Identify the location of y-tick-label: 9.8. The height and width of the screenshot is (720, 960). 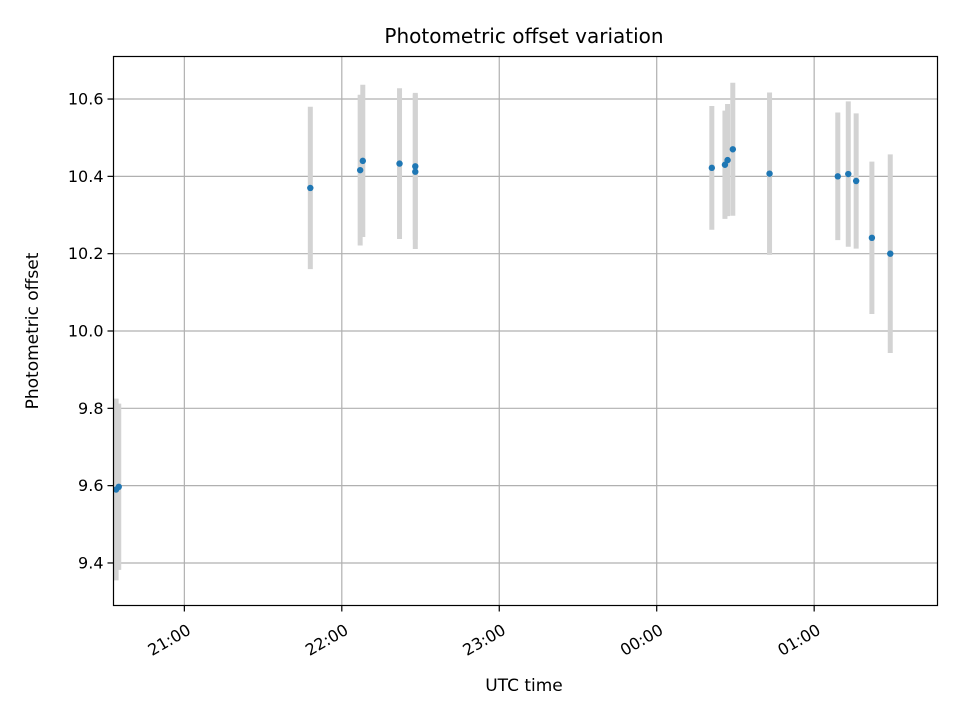
(90, 408).